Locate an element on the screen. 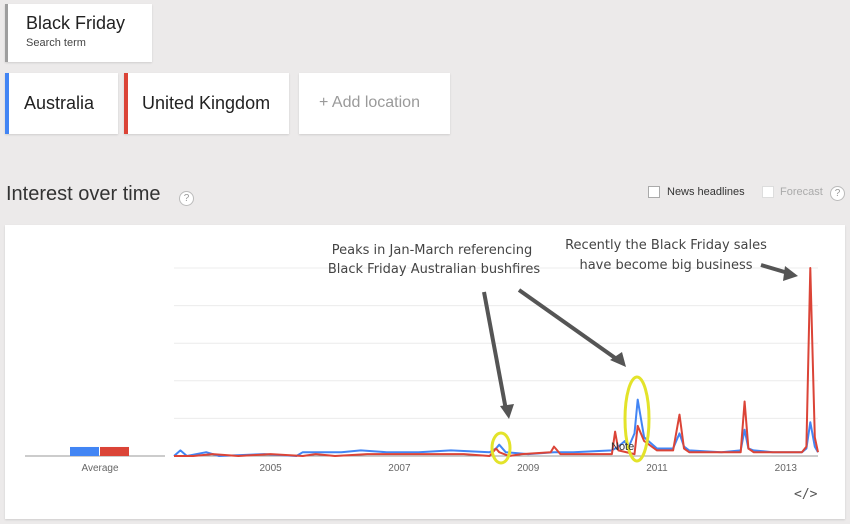  annotation-bushfires-line2: Black Friday Australian bushfires is located at coordinates (434, 269).